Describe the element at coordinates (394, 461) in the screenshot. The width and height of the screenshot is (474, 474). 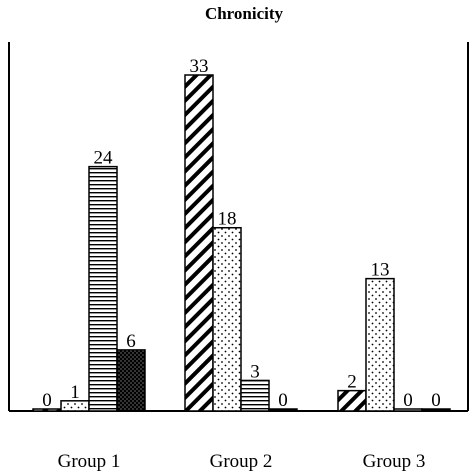
I see `category-label: Group 3` at that location.